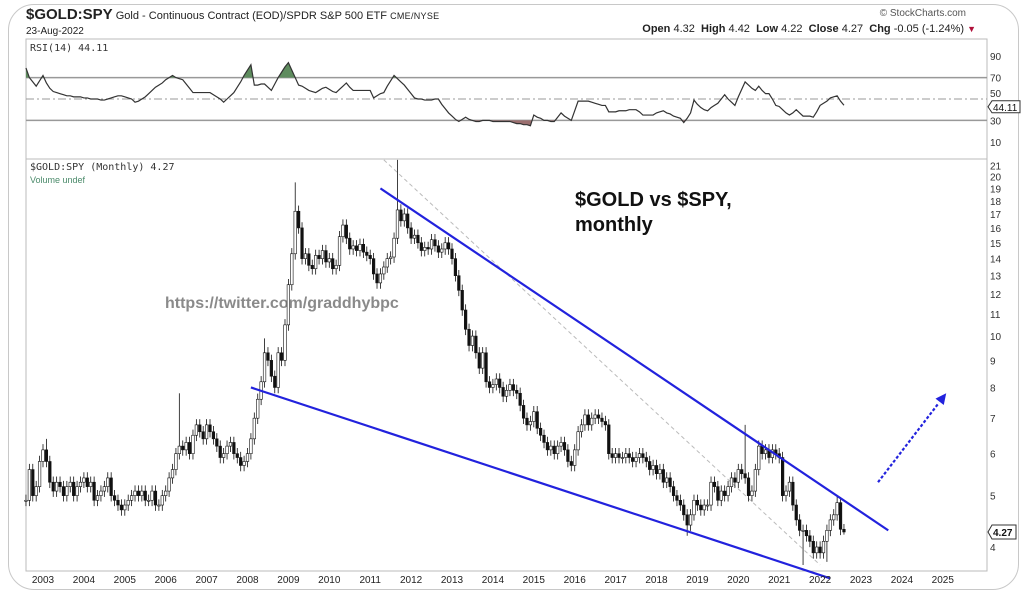 The width and height of the screenshot is (1024, 594). What do you see at coordinates (84, 580) in the screenshot?
I see `year-tick-label: 2004` at bounding box center [84, 580].